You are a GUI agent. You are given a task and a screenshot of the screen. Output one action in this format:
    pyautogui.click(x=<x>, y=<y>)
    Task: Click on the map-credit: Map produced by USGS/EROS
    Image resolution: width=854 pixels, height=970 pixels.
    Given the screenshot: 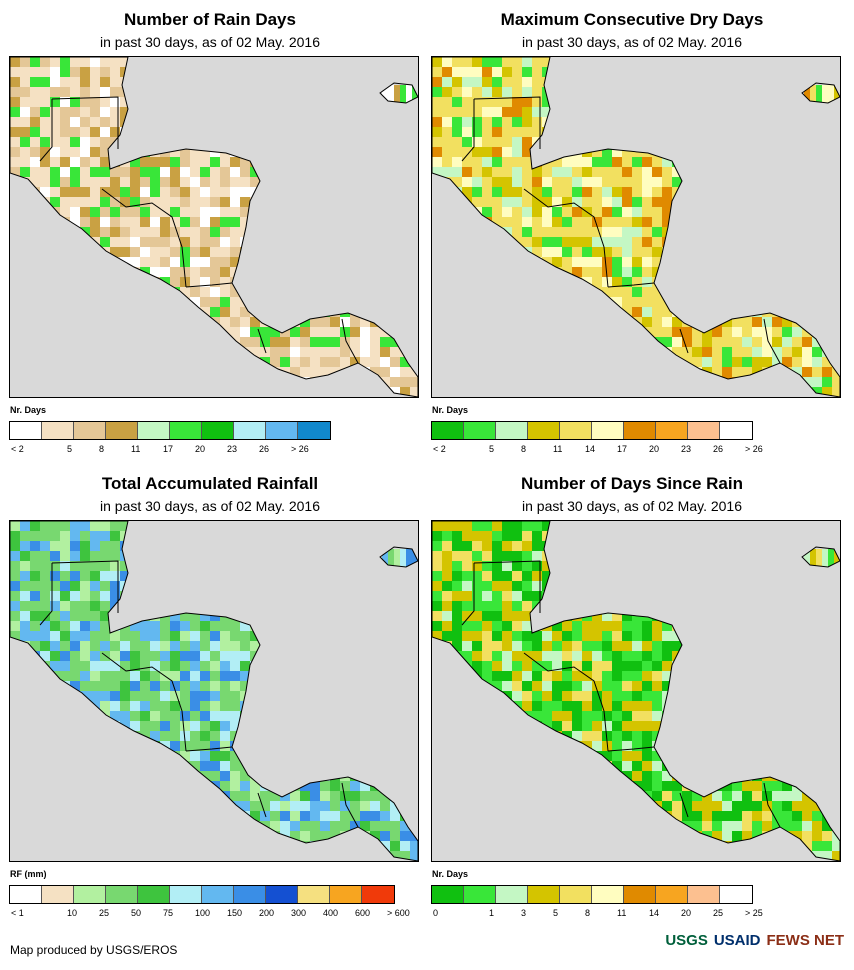 What is the action you would take?
    pyautogui.click(x=94, y=950)
    